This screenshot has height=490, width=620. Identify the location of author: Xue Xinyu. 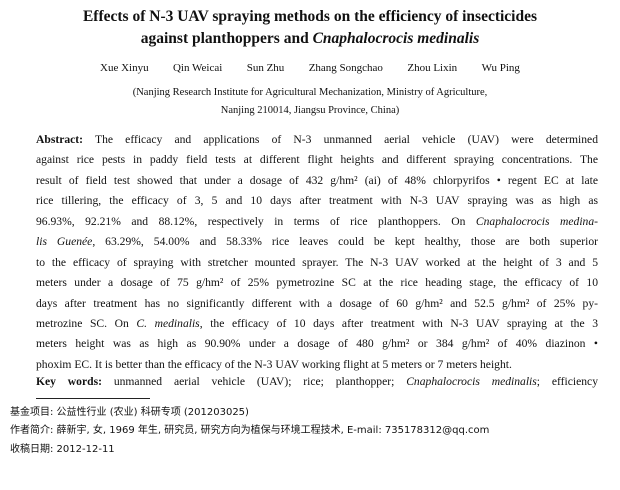
(124, 68).